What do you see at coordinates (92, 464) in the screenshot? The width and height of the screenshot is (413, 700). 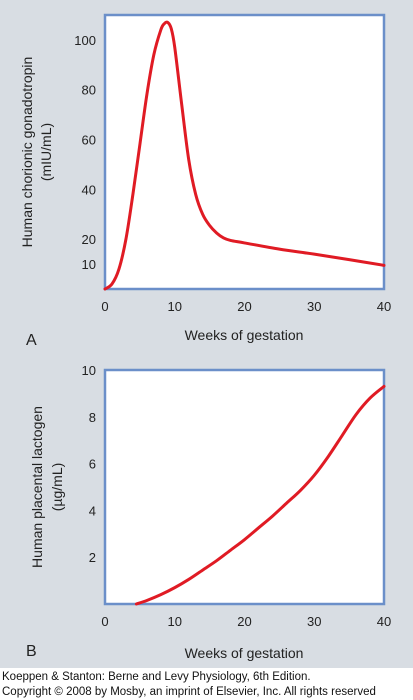 I see `panel-b-y-tick-6: 6` at bounding box center [92, 464].